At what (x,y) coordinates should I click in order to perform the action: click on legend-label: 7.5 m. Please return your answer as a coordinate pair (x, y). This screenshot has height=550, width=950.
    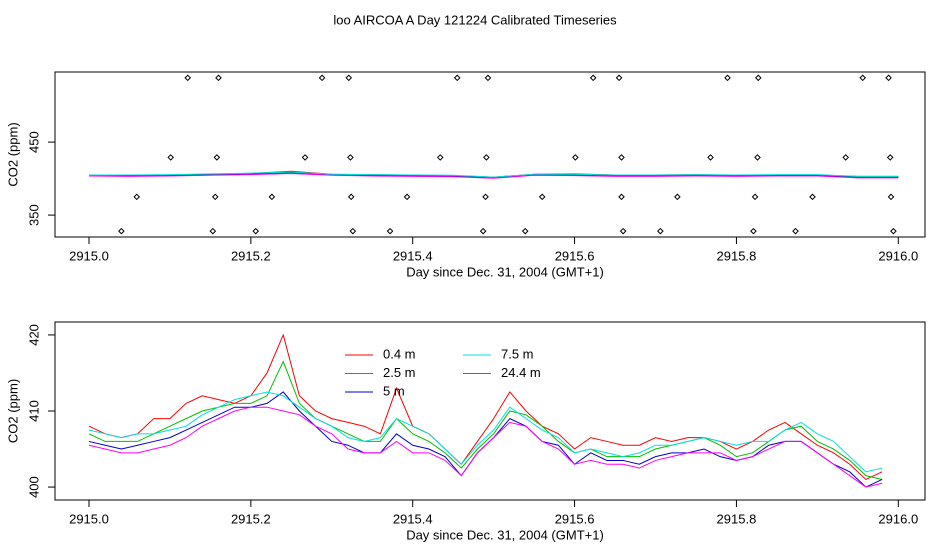
    Looking at the image, I should click on (517, 353).